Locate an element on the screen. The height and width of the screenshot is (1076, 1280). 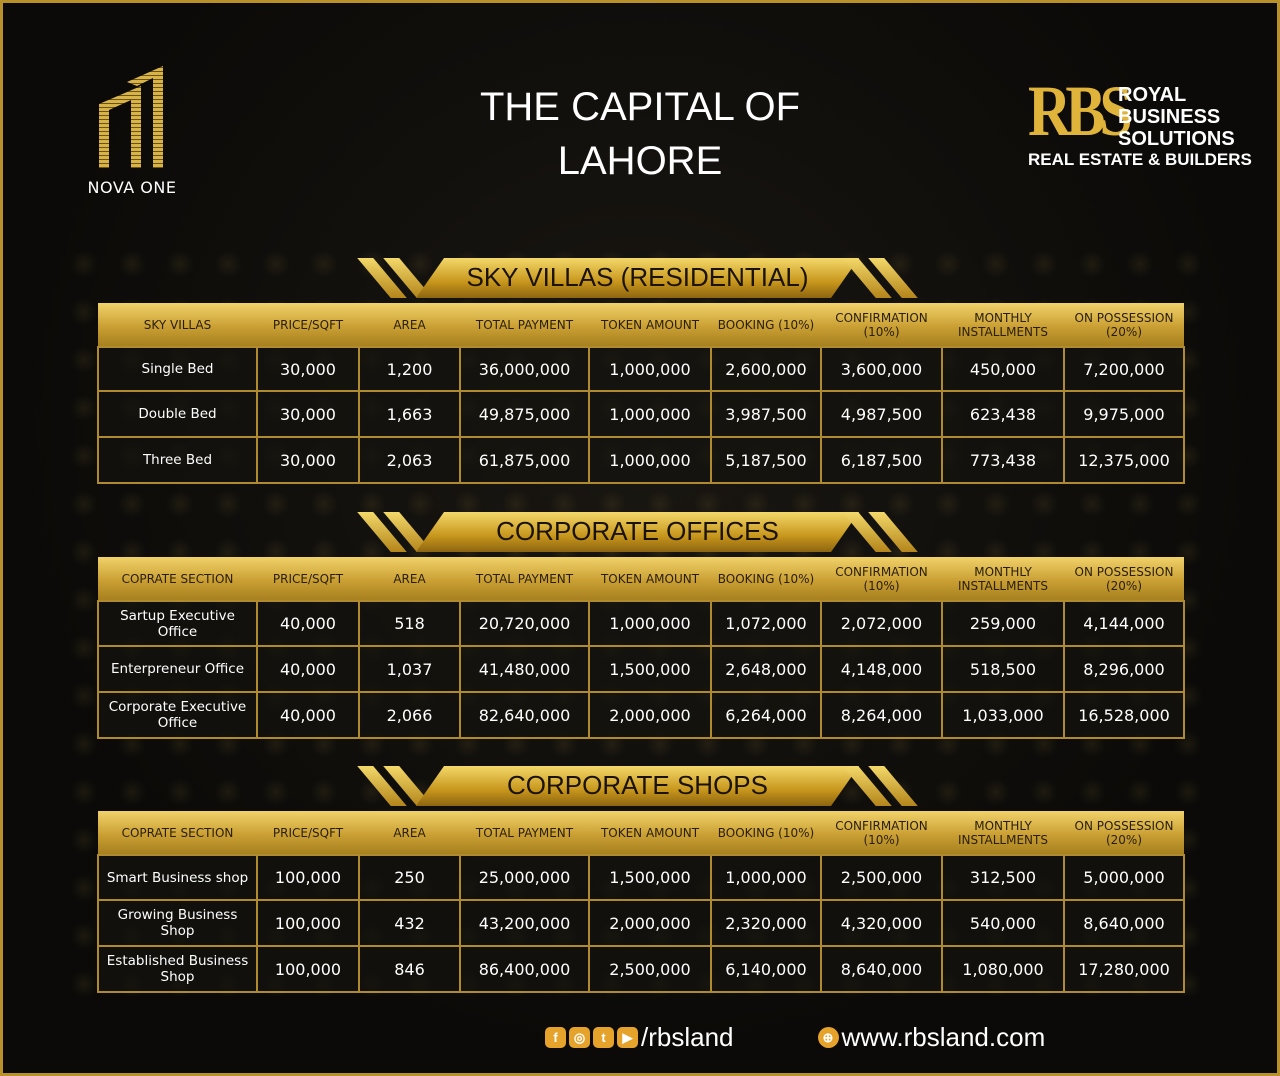
table-cell: 8,296,000 is located at coordinates (1124, 669).